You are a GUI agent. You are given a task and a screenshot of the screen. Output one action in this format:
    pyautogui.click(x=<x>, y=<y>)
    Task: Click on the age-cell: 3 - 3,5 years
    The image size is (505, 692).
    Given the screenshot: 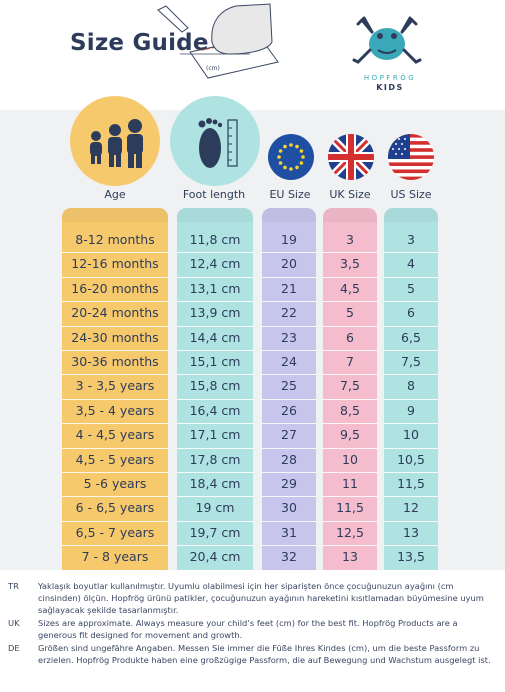 What is the action you would take?
    pyautogui.click(x=115, y=386)
    